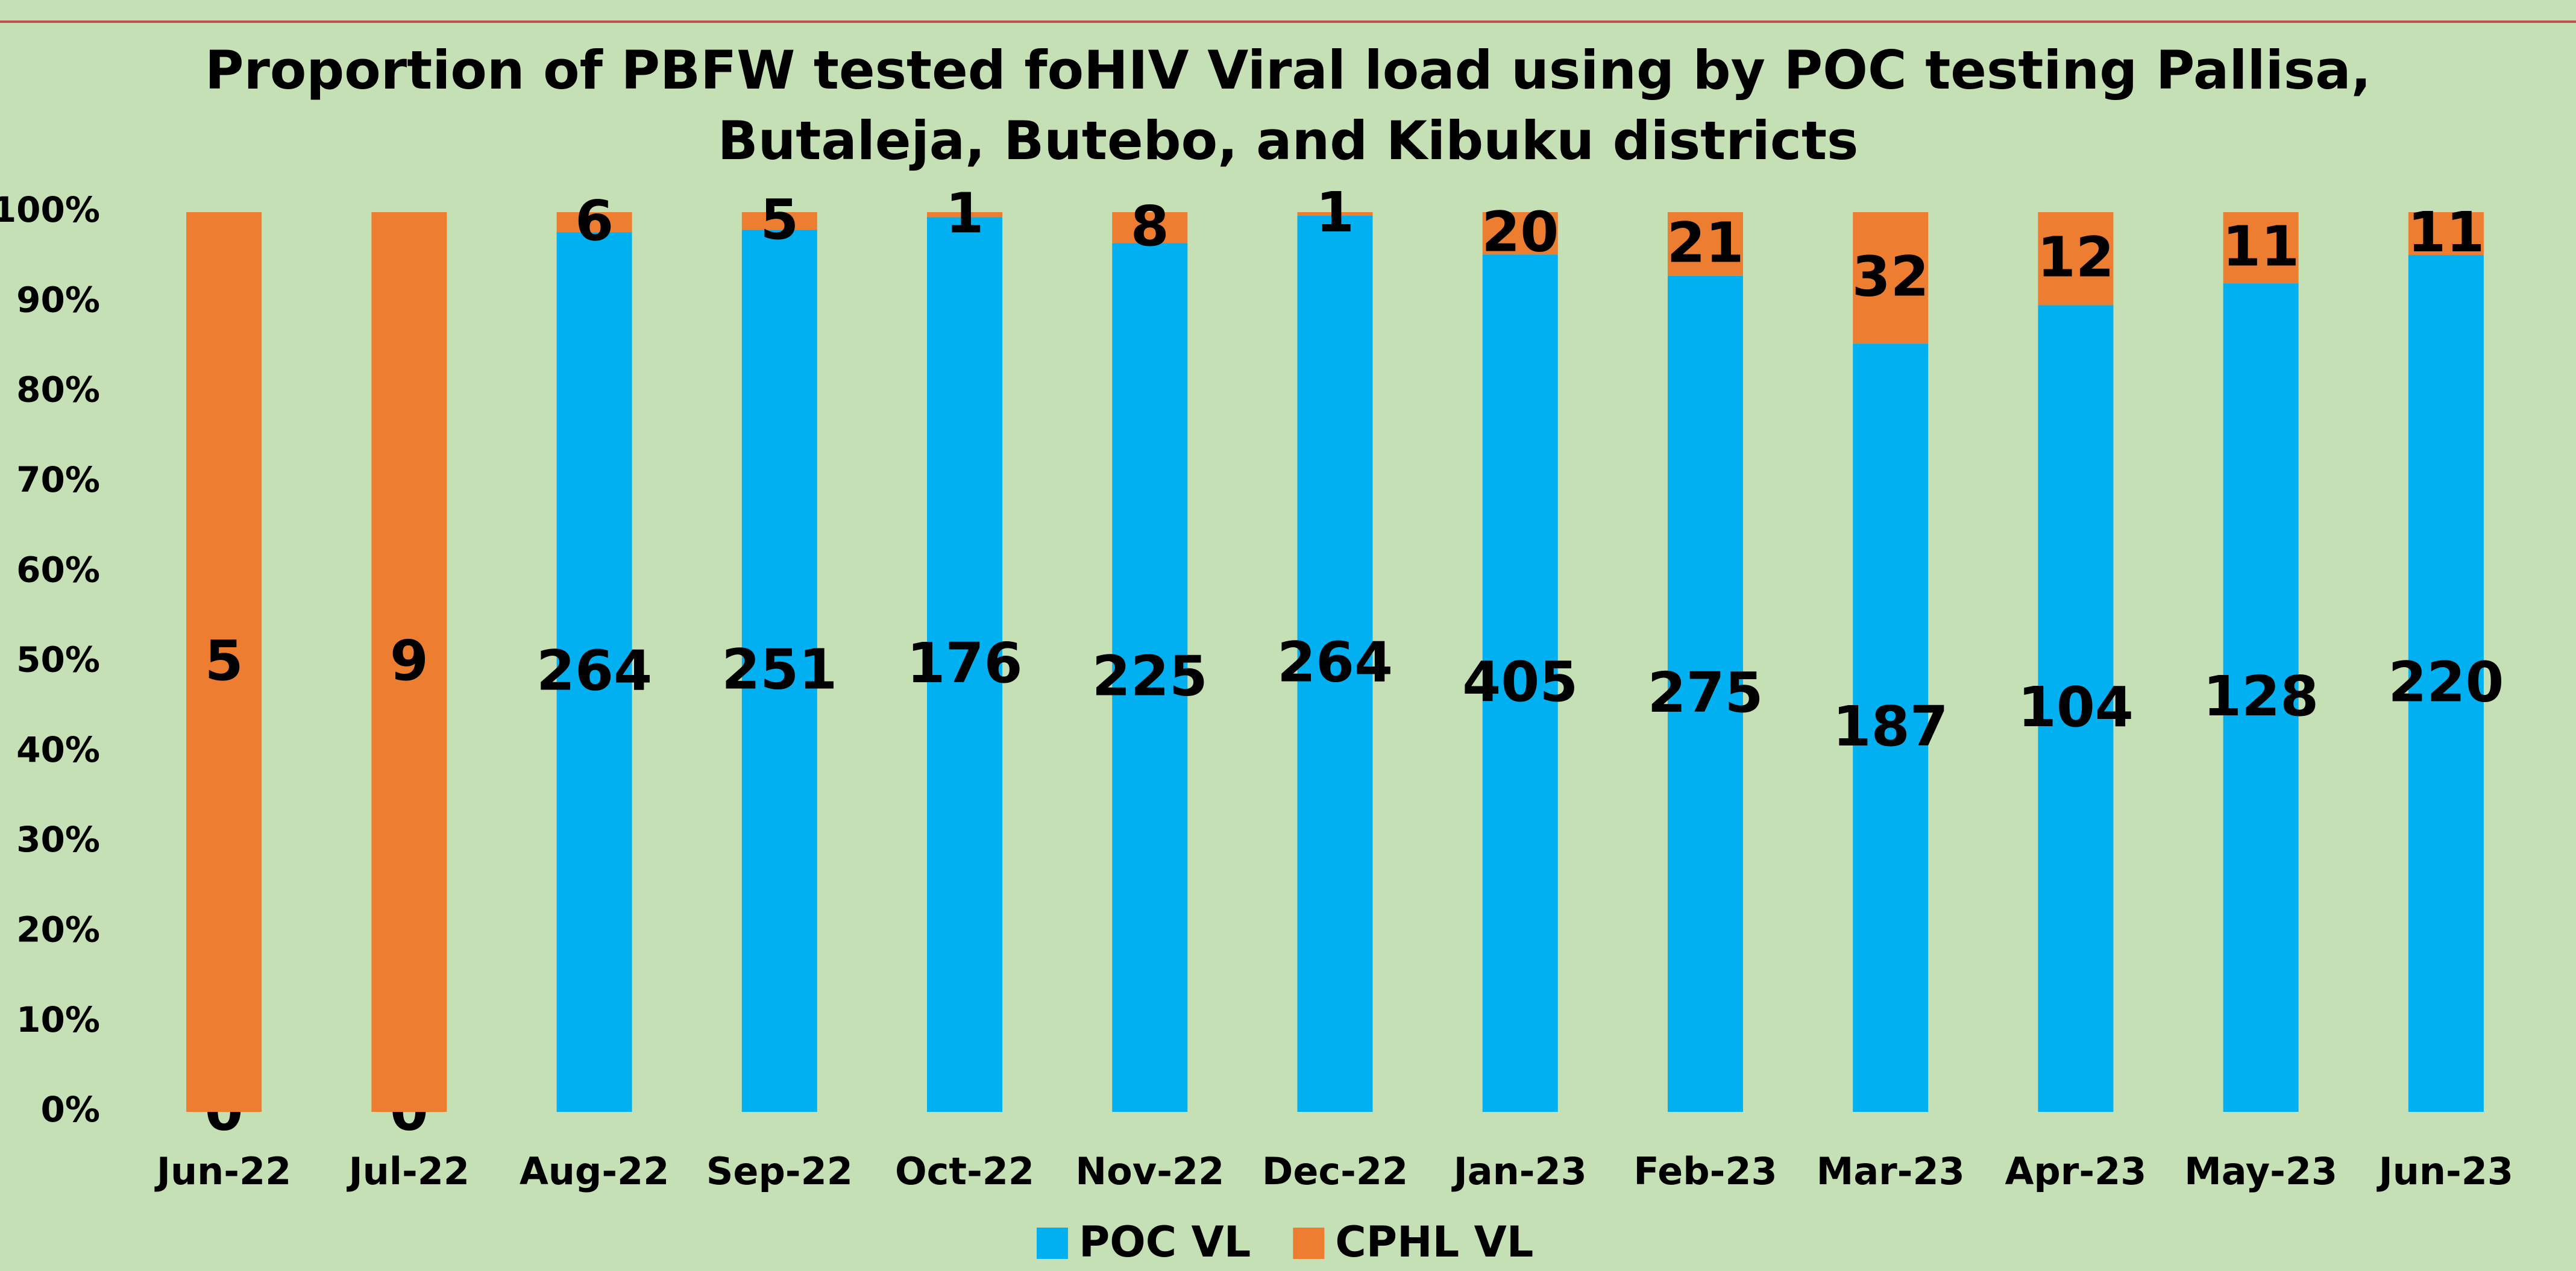  Describe the element at coordinates (58, 299) in the screenshot. I see `y-tick-label: 90%` at that location.